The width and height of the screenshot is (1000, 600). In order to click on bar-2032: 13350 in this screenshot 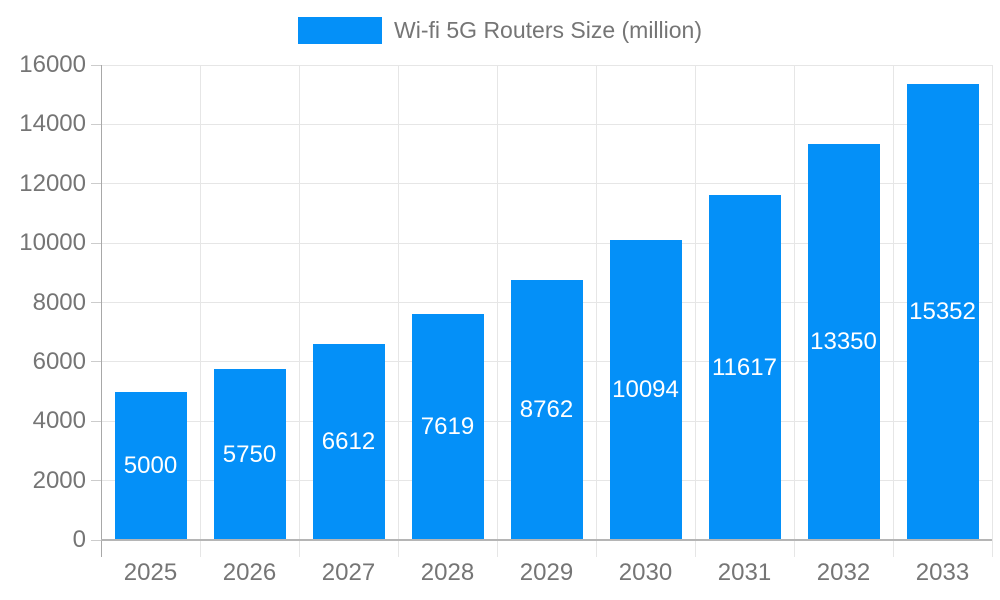, I will do `click(843, 341)`.